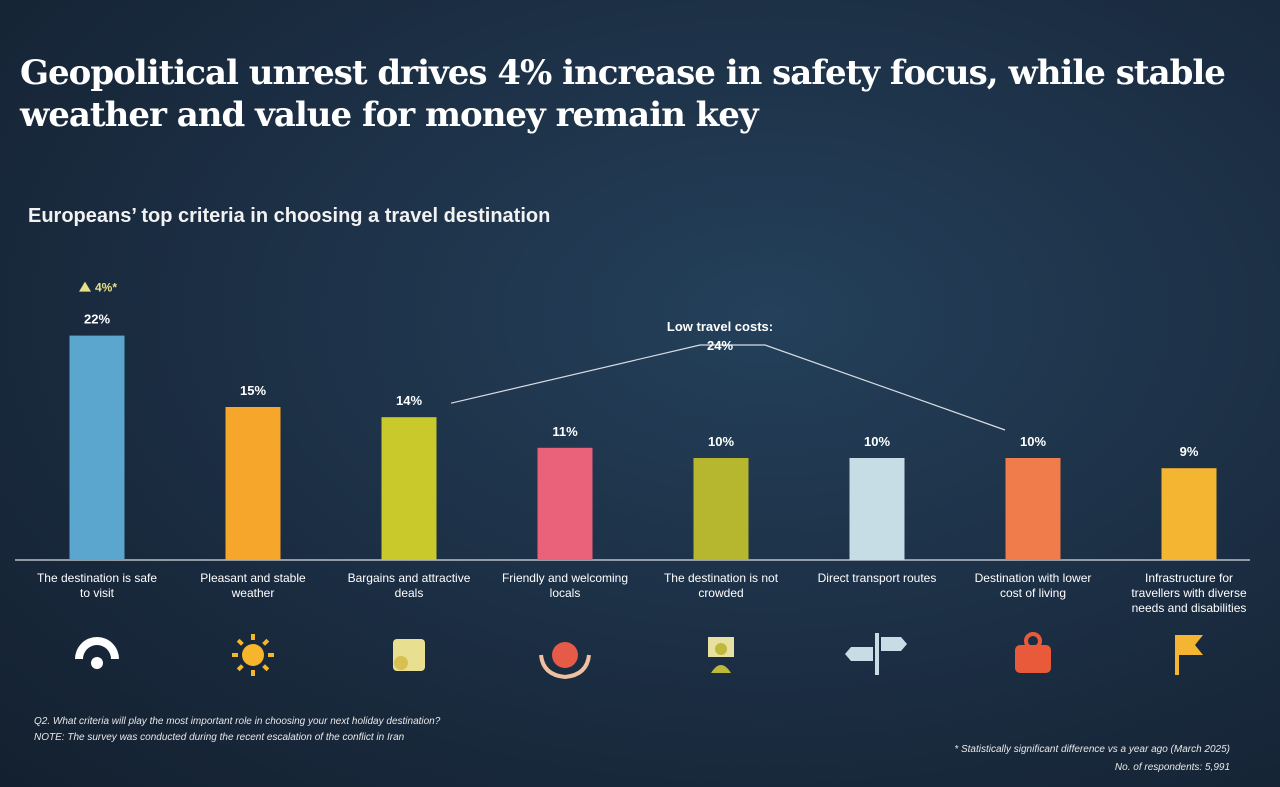  Describe the element at coordinates (253, 655) in the screenshot. I see `sun-icon` at that location.